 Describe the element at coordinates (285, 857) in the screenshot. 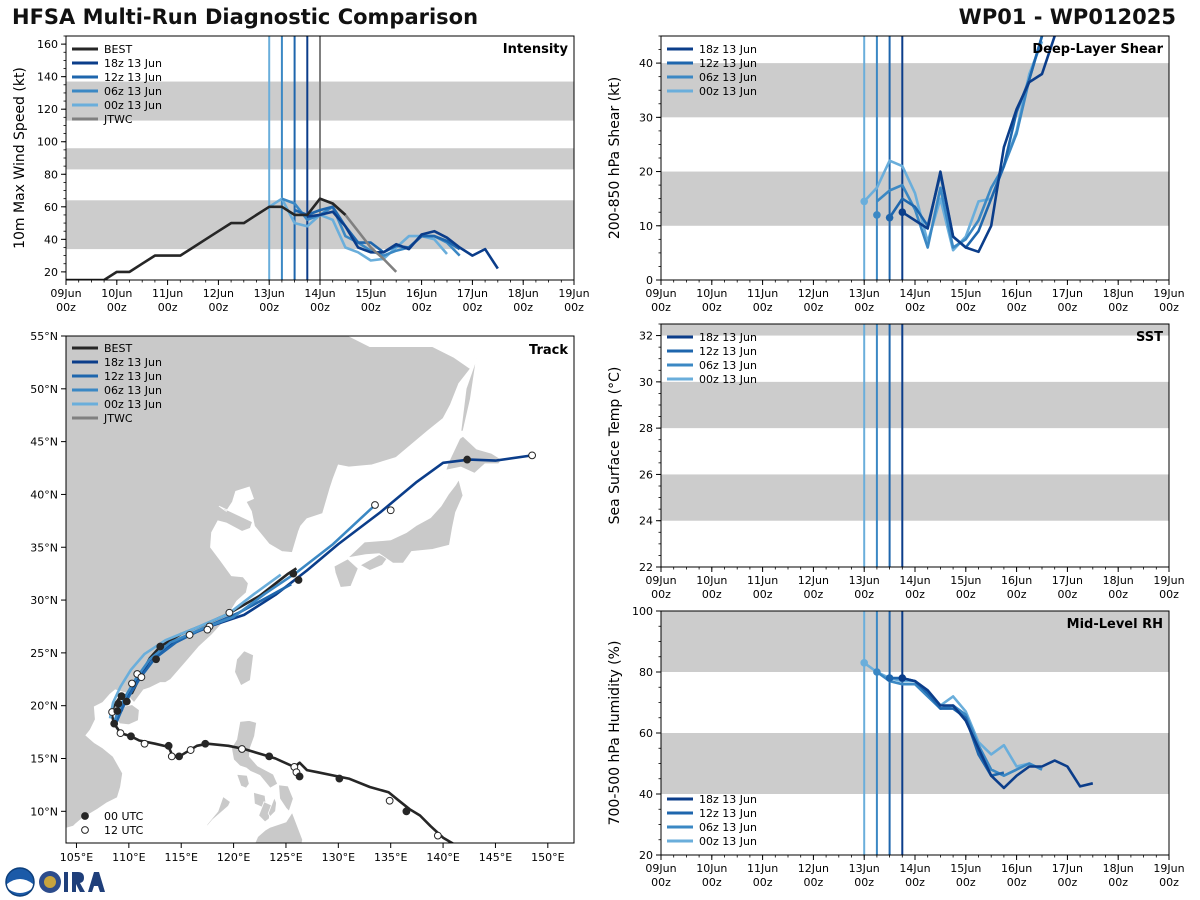

I see `x-tick-label: 125°E` at that location.